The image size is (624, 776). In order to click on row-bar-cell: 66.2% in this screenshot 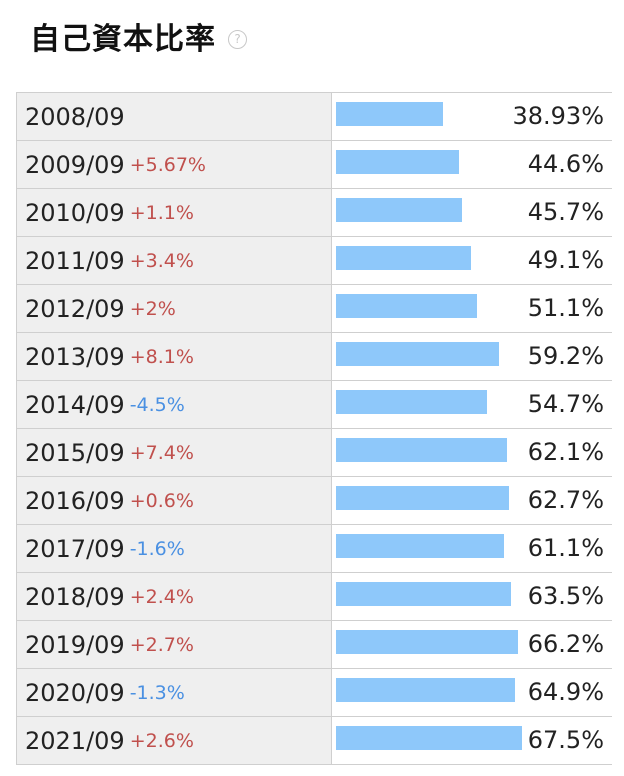, I will do `click(472, 644)`.